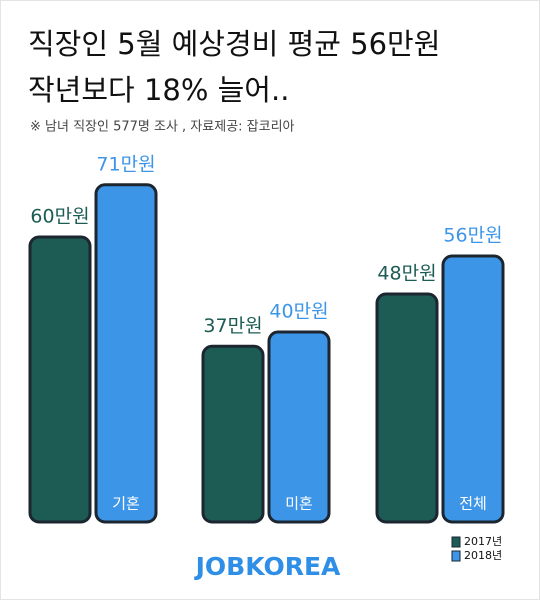 This screenshot has height=600, width=540. I want to click on value-label: 56만원, so click(472, 236).